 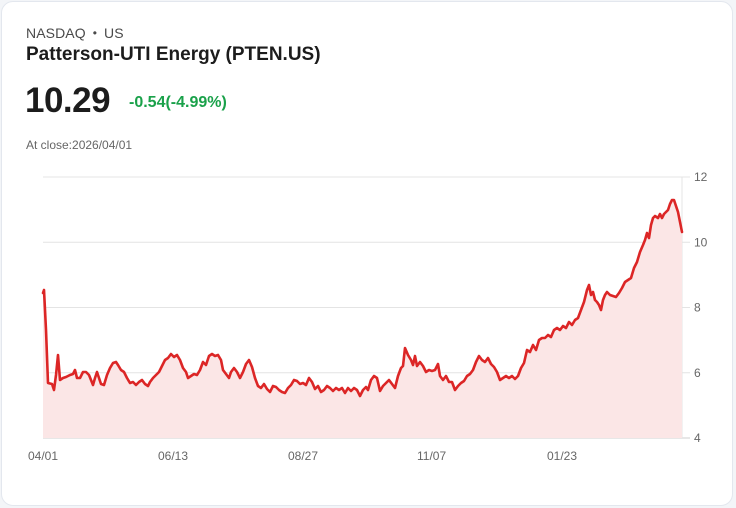 I want to click on price-change: -0.54(-4.99%), so click(x=178, y=102).